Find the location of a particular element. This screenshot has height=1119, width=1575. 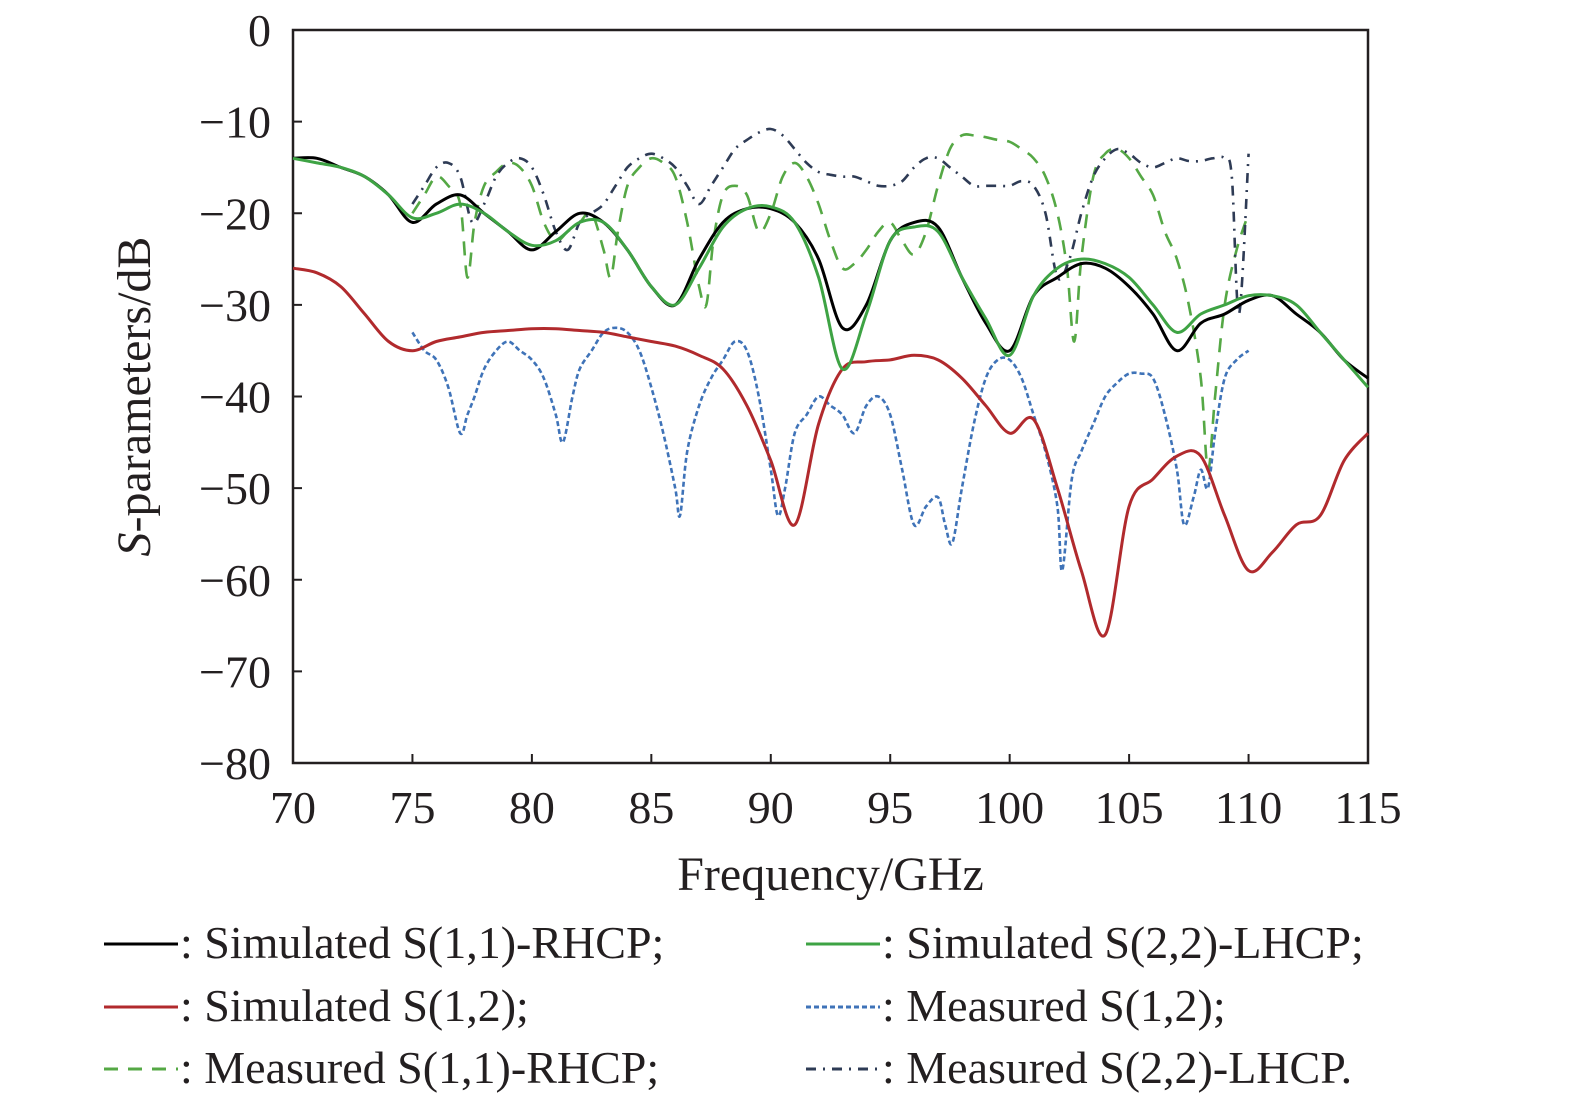

legend-series-name: Simulated S(1,1)-RHCP; is located at coordinates (434, 942).